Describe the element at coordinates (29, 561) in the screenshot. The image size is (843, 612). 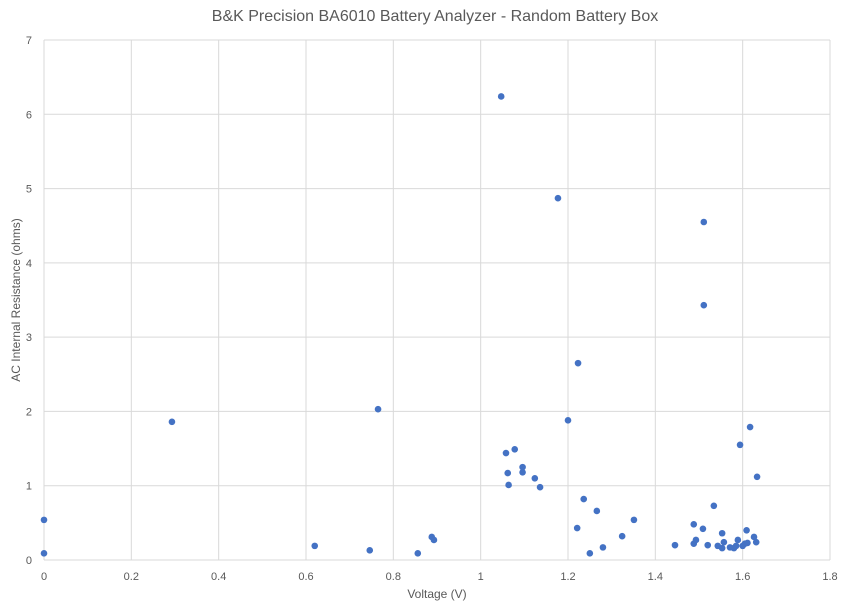
I see `y-tick-label: 0` at that location.